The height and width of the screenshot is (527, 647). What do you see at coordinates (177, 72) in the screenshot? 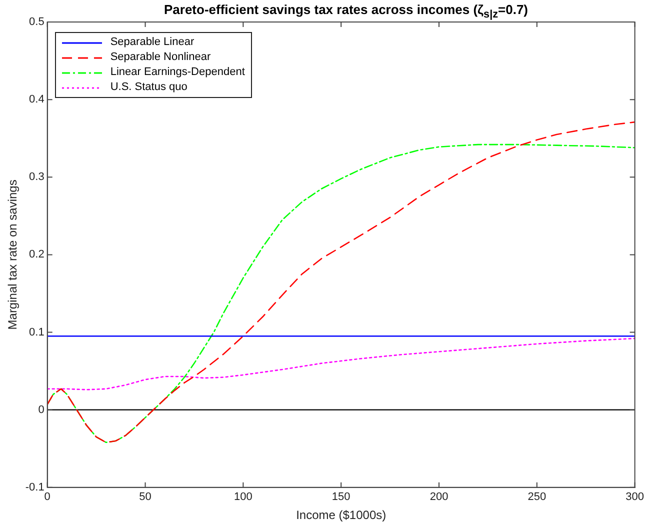
I see `legend-label: Linear Earnings-Dependent` at bounding box center [177, 72].